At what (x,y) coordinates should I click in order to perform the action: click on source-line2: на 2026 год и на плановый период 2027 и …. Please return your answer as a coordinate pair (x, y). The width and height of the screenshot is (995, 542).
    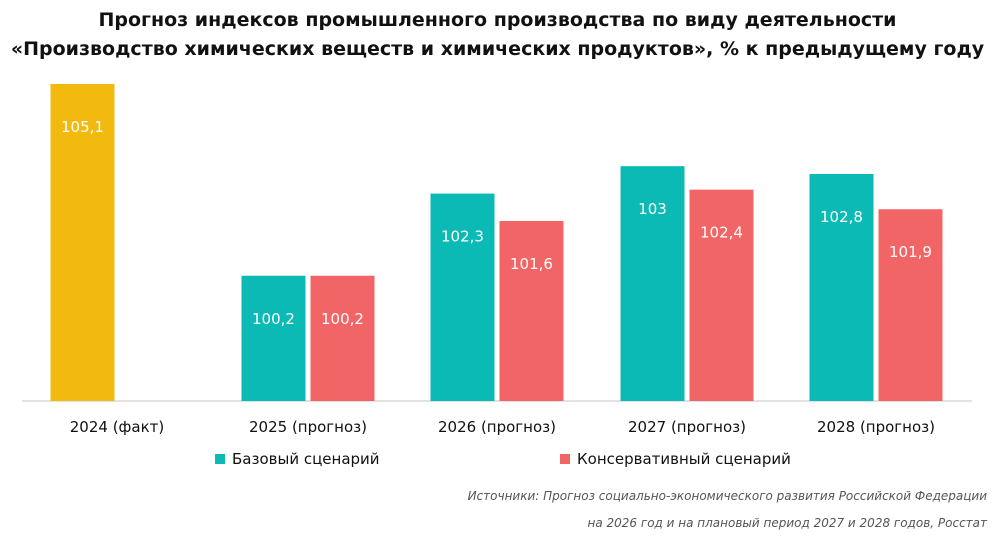
    Looking at the image, I should click on (787, 523).